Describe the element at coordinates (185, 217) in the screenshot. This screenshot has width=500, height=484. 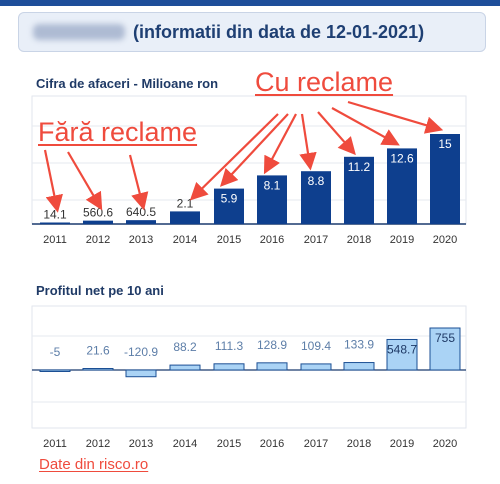
I see `revenue-bar-2014` at that location.